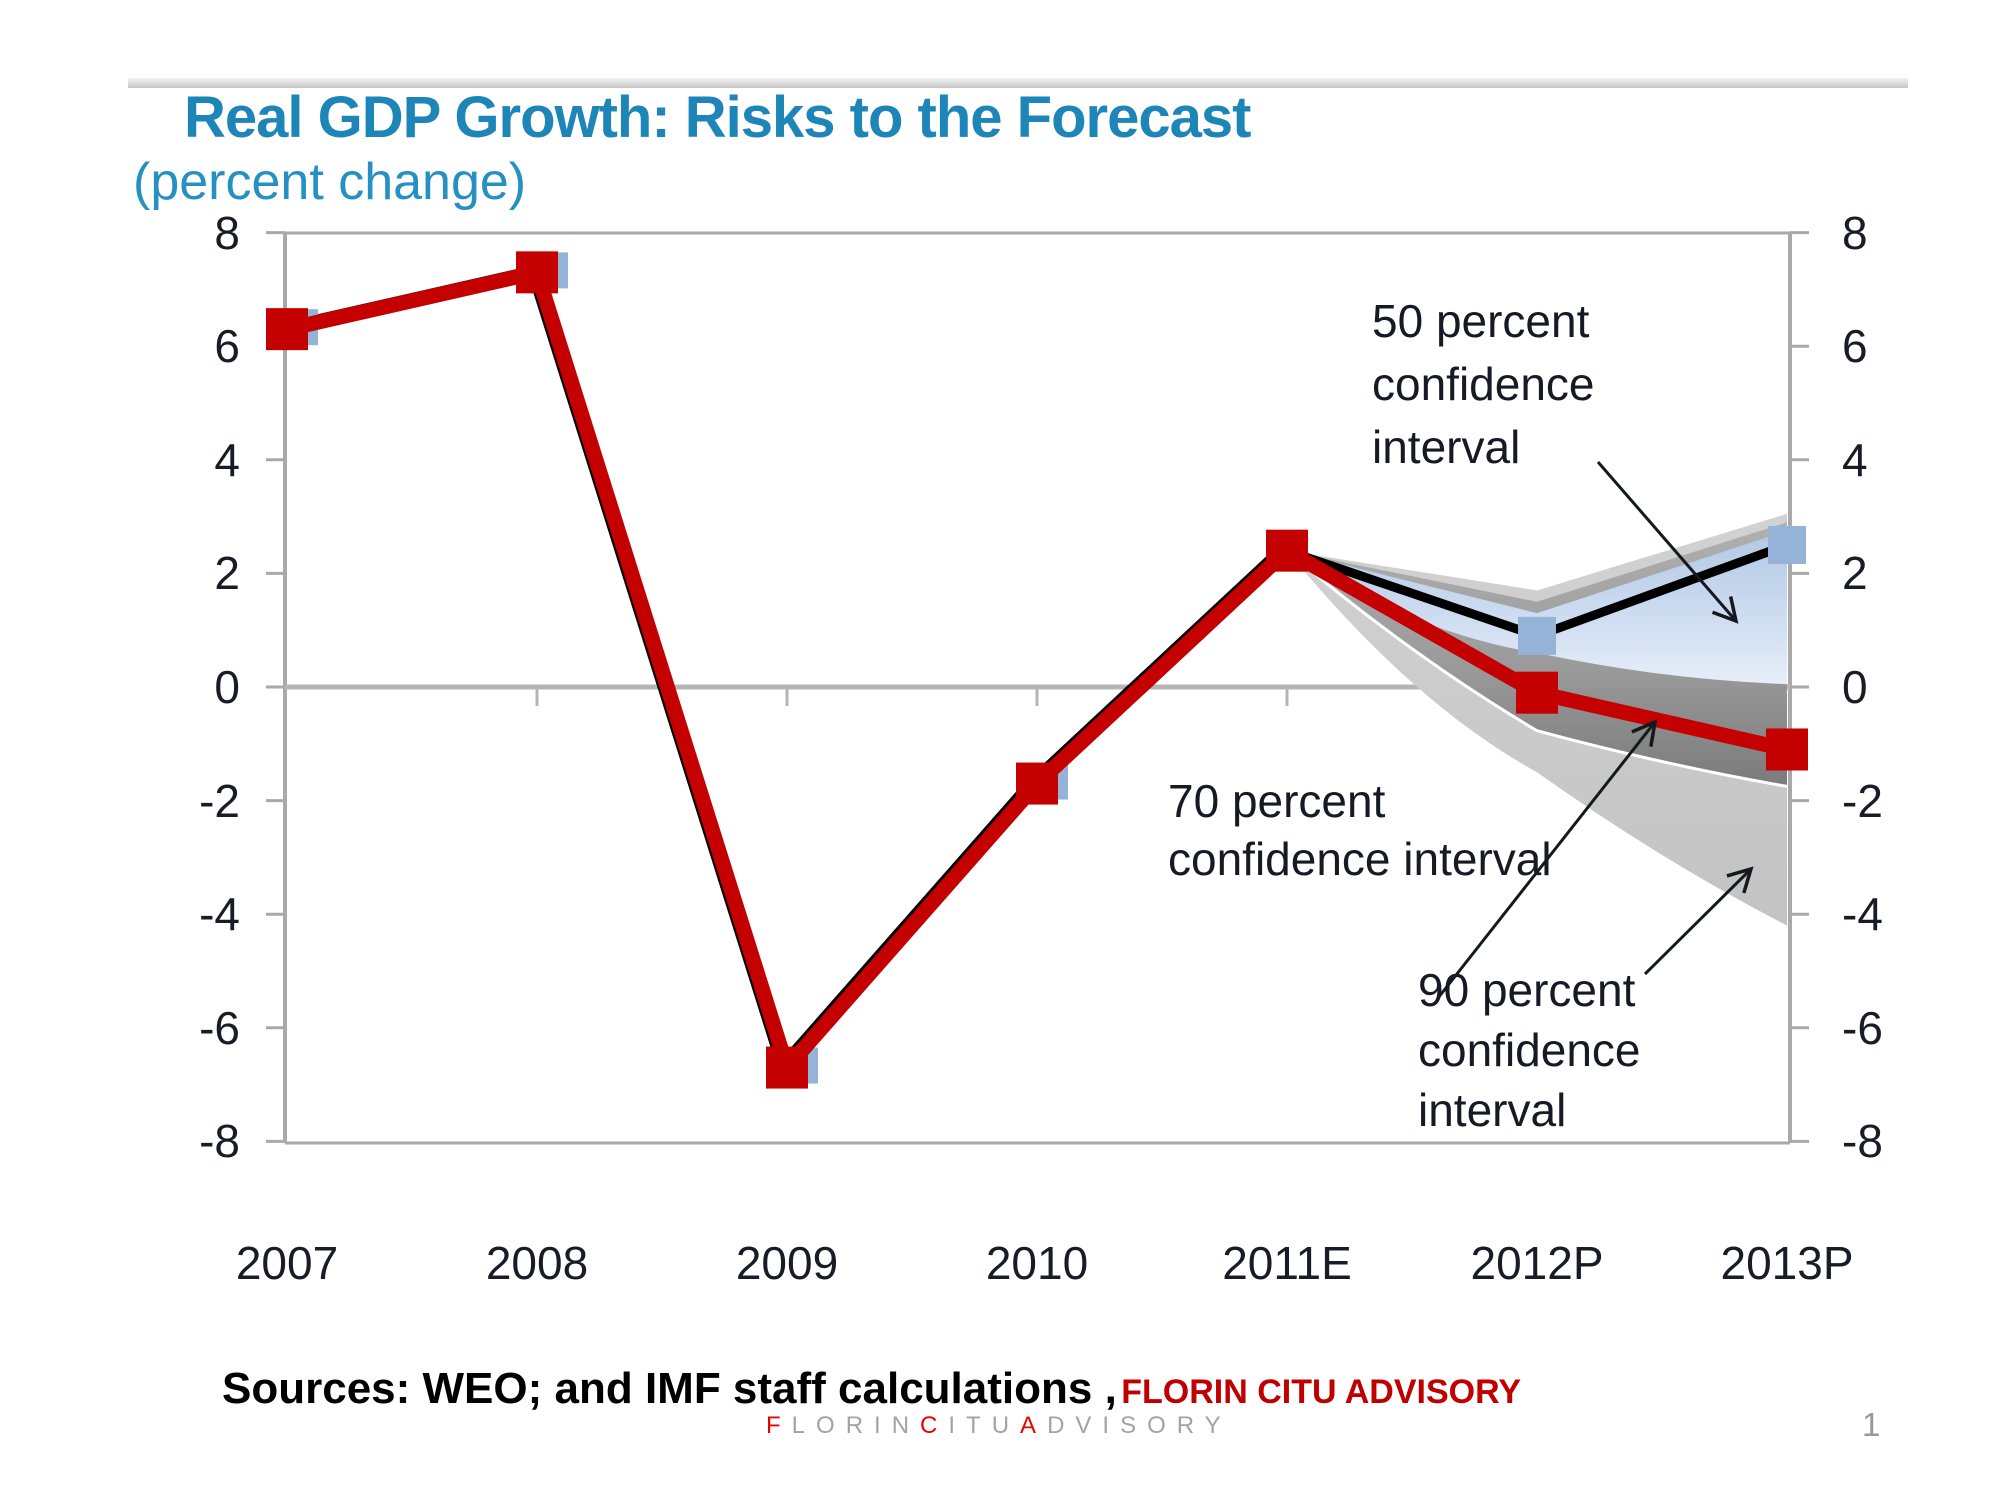 This screenshot has height=1500, width=2000. Describe the element at coordinates (787, 1067) in the screenshot. I see `gdp-data-point-2009` at that location.